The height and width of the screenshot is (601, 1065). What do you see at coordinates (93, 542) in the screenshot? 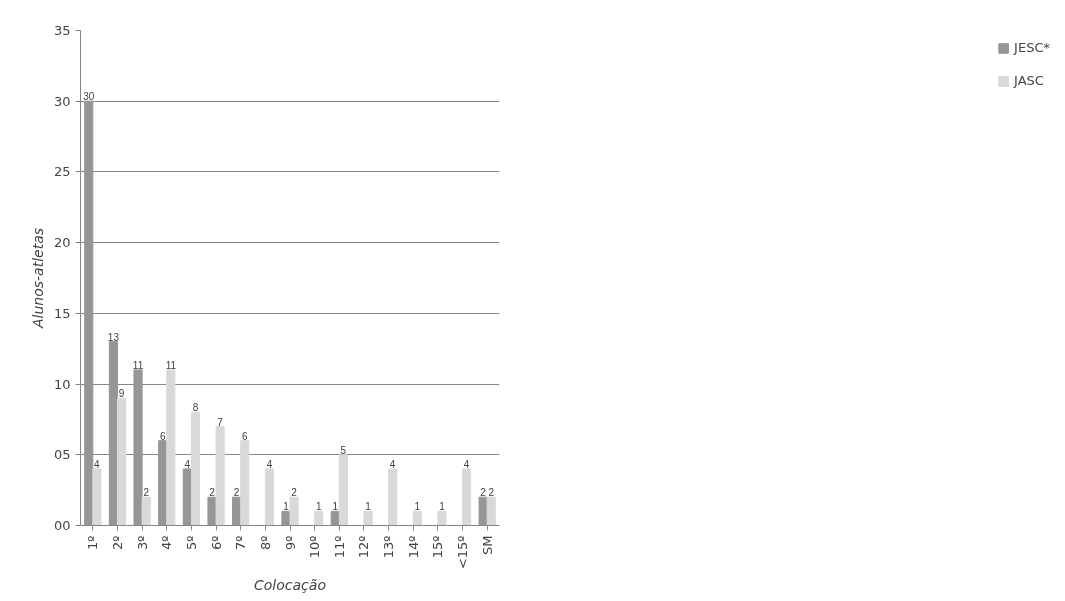
I see `x-tick-label: 1º` at bounding box center [93, 542].